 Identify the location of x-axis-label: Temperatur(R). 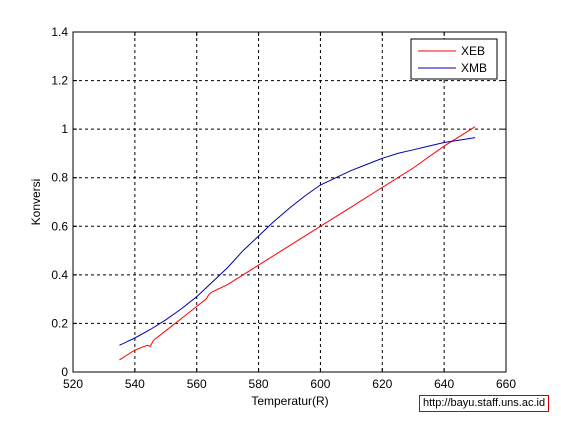
(289, 401).